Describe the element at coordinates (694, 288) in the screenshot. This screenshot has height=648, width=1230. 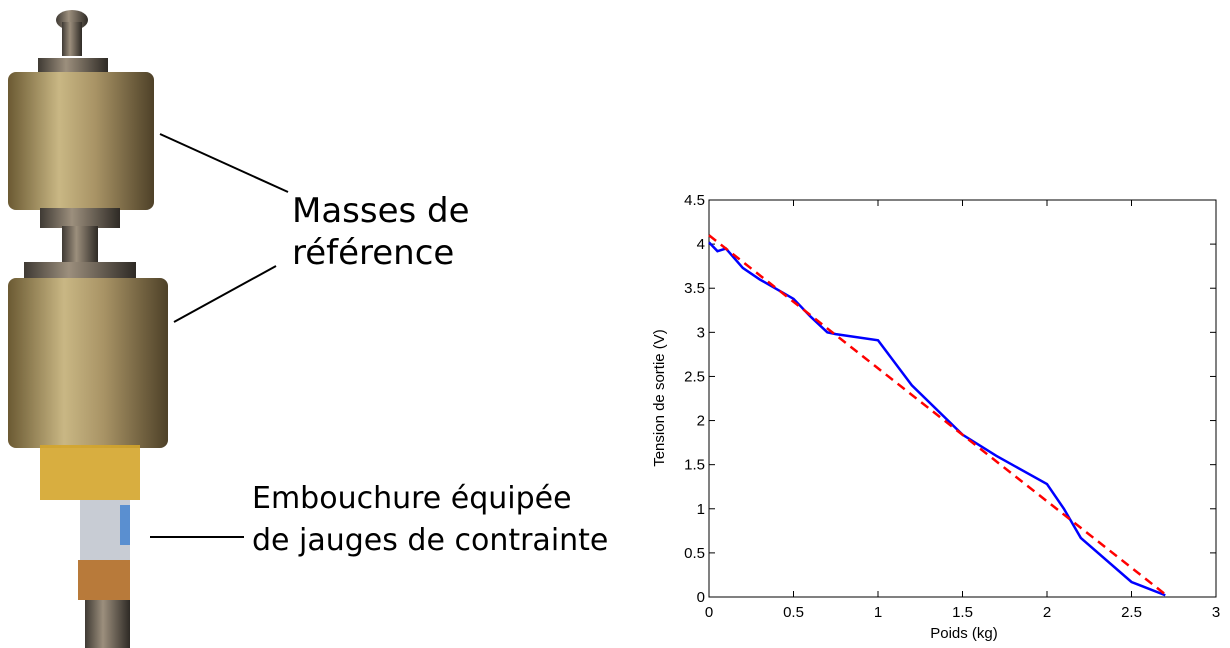
I see `y-tick-label: 3.5` at that location.